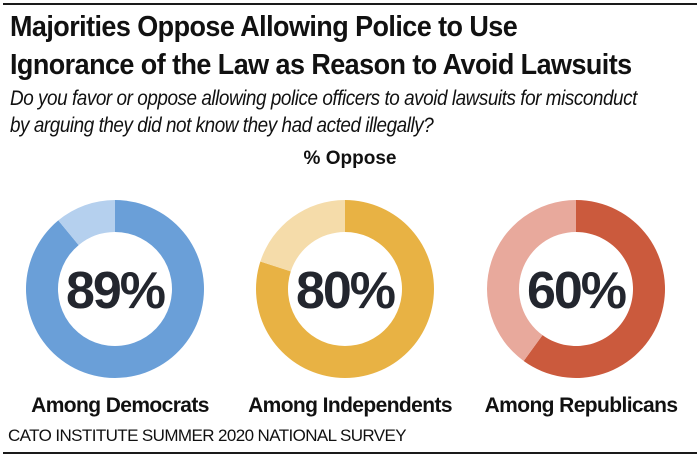 The height and width of the screenshot is (457, 700). I want to click on donut-slice-remainder-independents, so click(302, 236).